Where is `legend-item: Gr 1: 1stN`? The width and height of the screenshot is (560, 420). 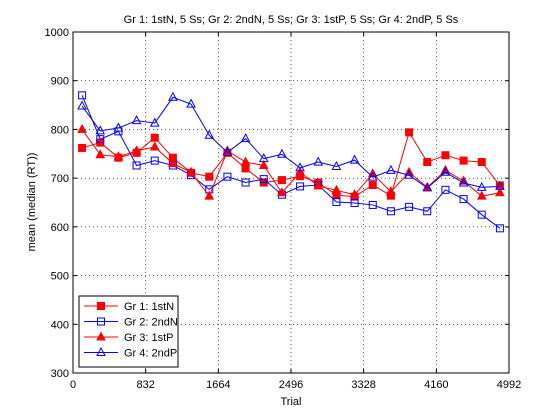 legend-item: Gr 1: 1stN is located at coordinates (129, 307).